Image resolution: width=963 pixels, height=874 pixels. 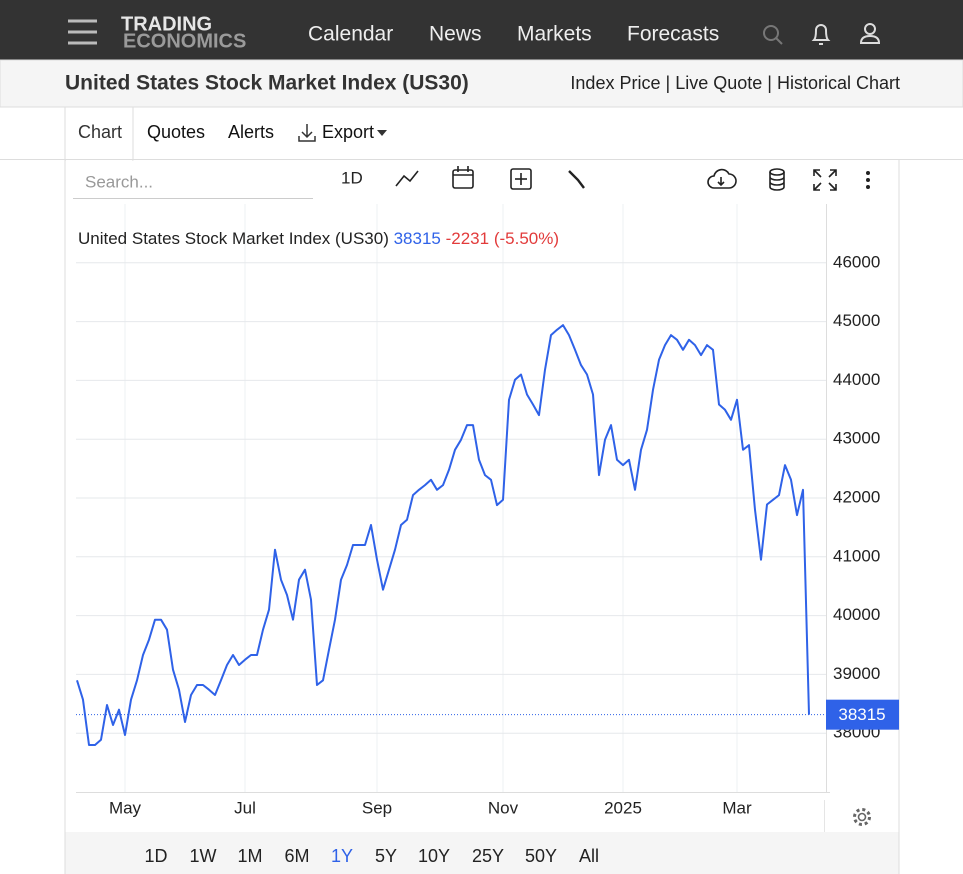 I want to click on nav-link: Calendar, so click(x=350, y=34).